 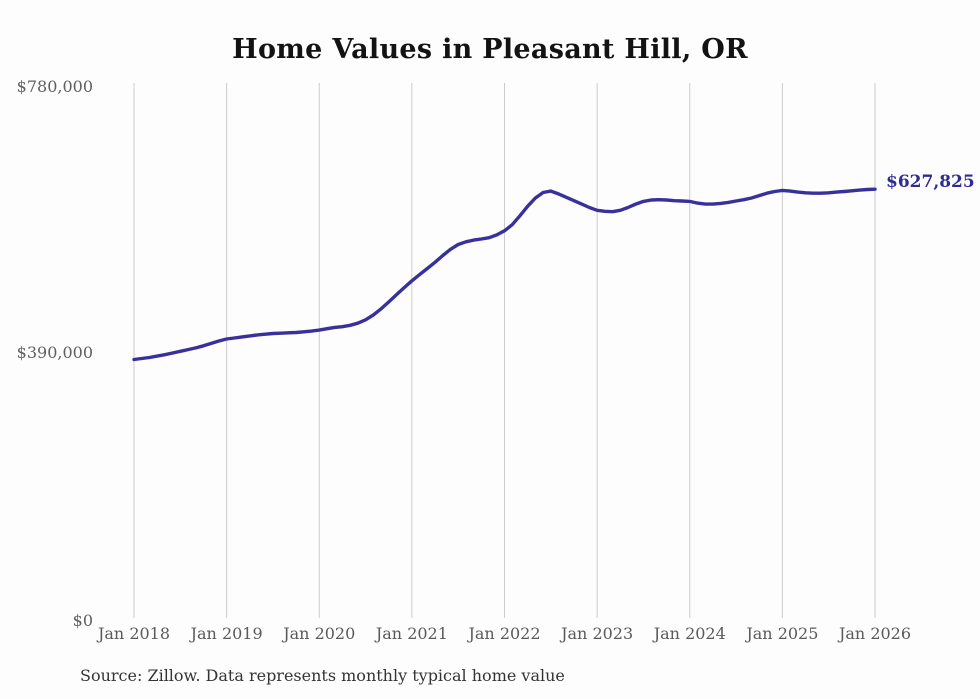 What do you see at coordinates (54, 352) in the screenshot?
I see `y-axis-tick-390000: $390,000` at bounding box center [54, 352].